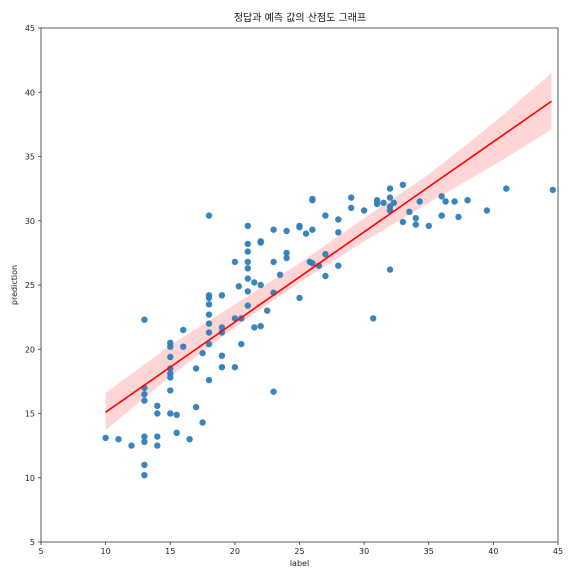  What do you see at coordinates (493, 551) in the screenshot?
I see `x-tick-label: 40` at bounding box center [493, 551].